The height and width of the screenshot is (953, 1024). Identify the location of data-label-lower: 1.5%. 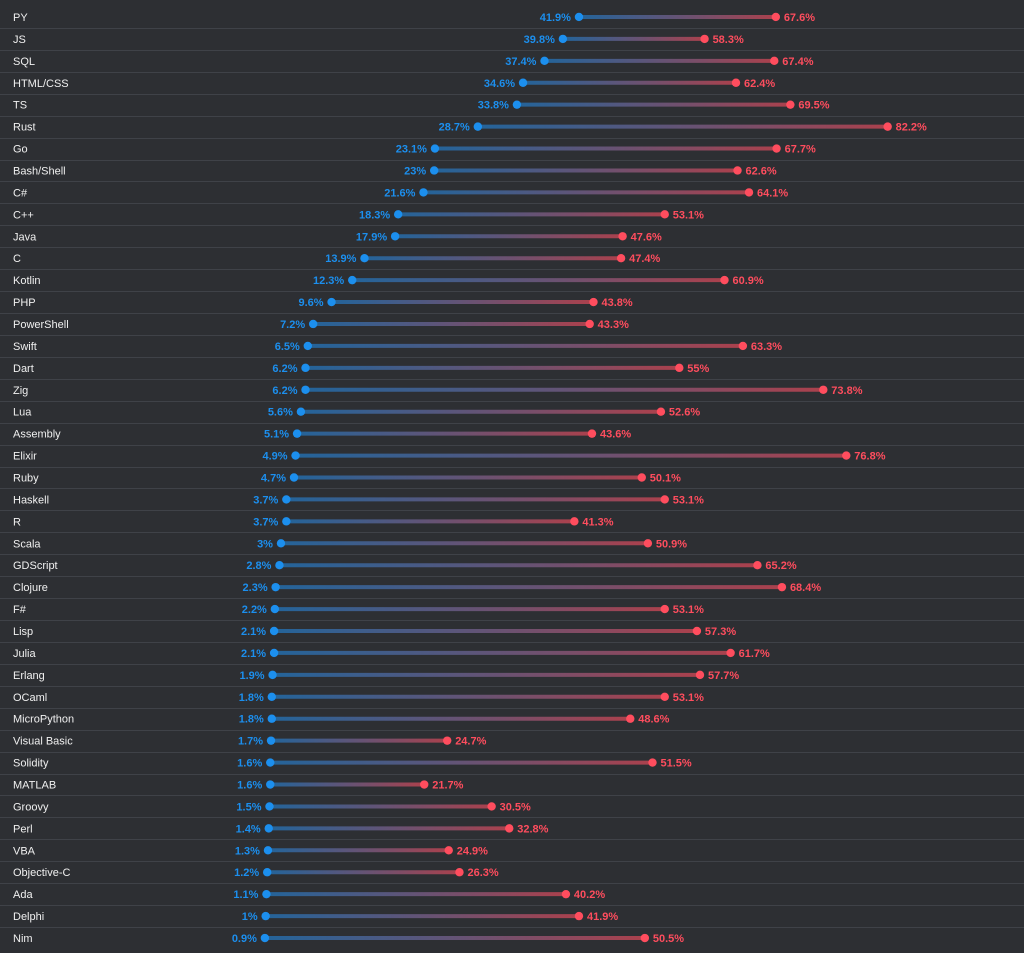
(248, 807).